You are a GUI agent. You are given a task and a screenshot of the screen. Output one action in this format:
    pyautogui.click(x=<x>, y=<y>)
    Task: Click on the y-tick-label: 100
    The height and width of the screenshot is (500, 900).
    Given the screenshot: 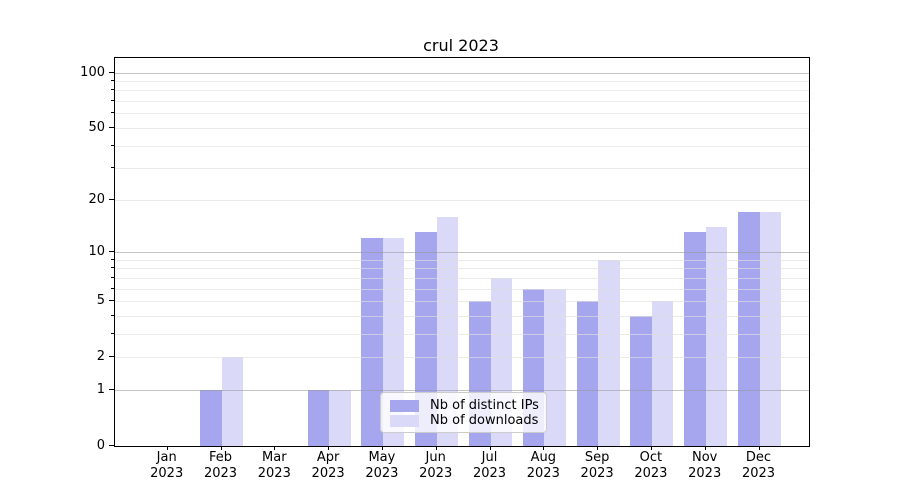 What is the action you would take?
    pyautogui.click(x=92, y=72)
    